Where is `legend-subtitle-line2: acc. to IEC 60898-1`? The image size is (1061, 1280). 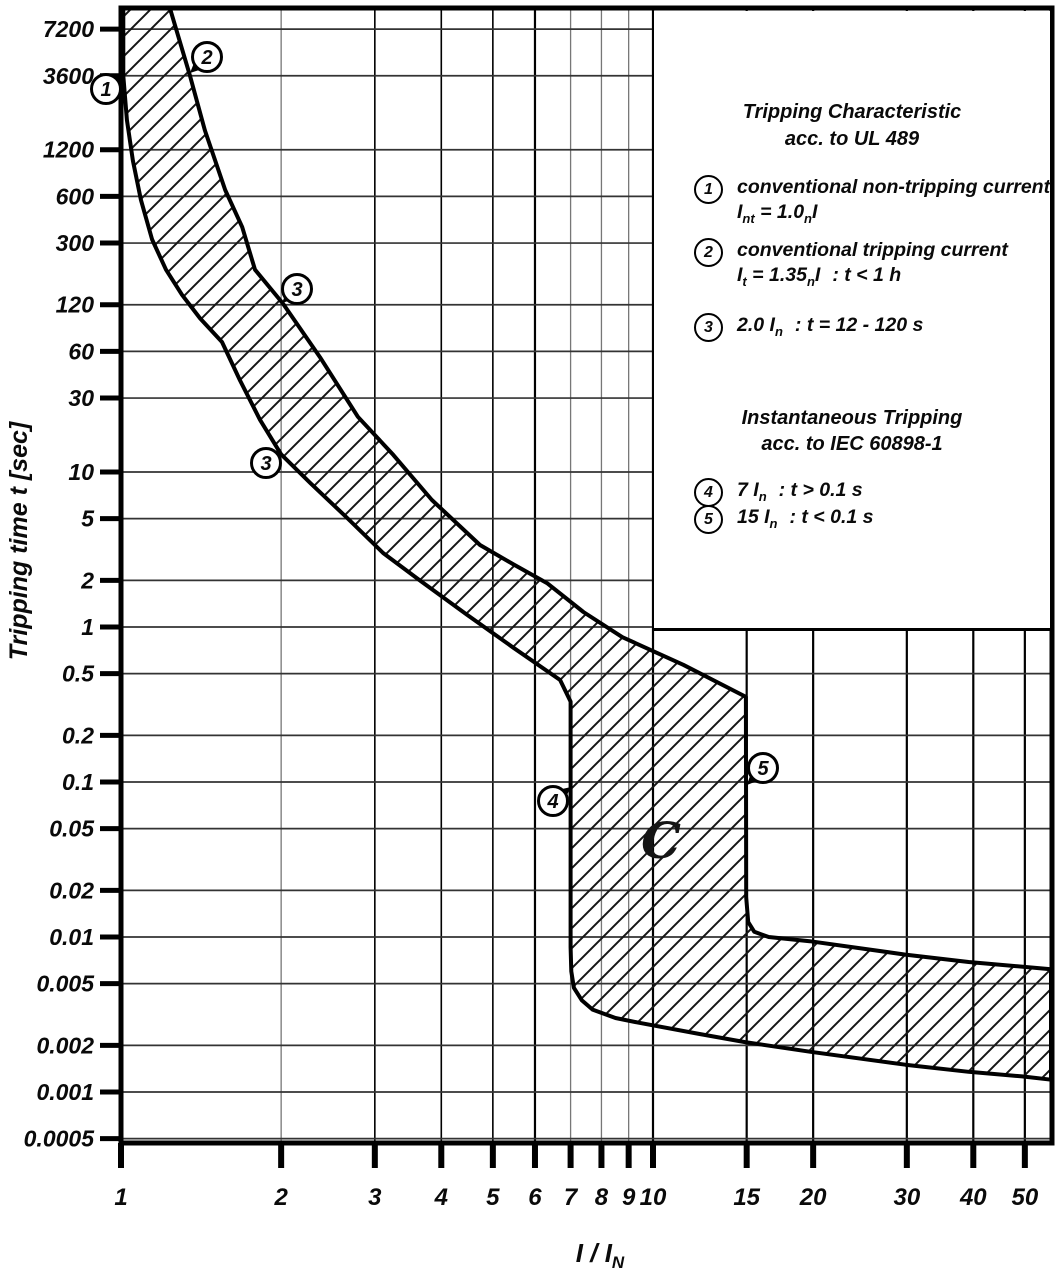
legend-subtitle-line2: acc. to IEC 60898-1 is located at coordinates (852, 444).